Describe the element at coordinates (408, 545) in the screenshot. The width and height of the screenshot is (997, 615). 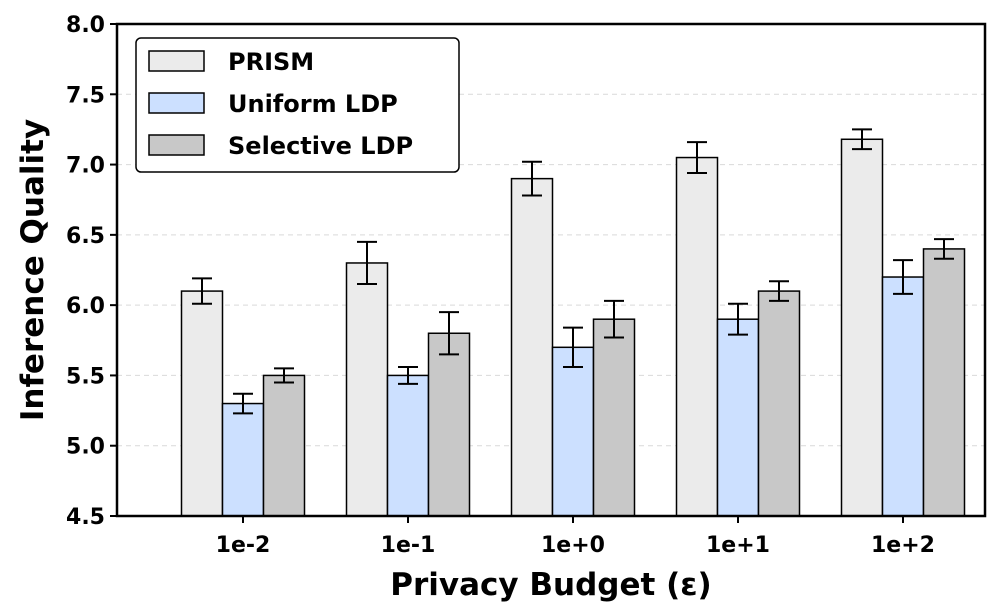
I see `x-tick-label: 1e-1` at that location.